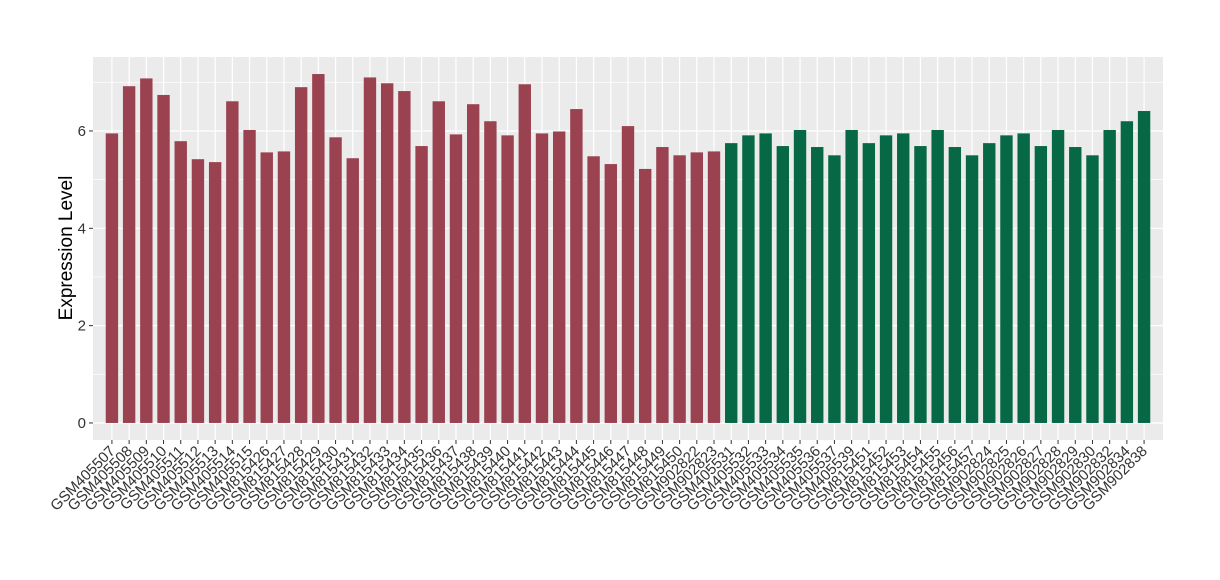  What do you see at coordinates (82, 423) in the screenshot?
I see `y-tick-label: 0` at bounding box center [82, 423].